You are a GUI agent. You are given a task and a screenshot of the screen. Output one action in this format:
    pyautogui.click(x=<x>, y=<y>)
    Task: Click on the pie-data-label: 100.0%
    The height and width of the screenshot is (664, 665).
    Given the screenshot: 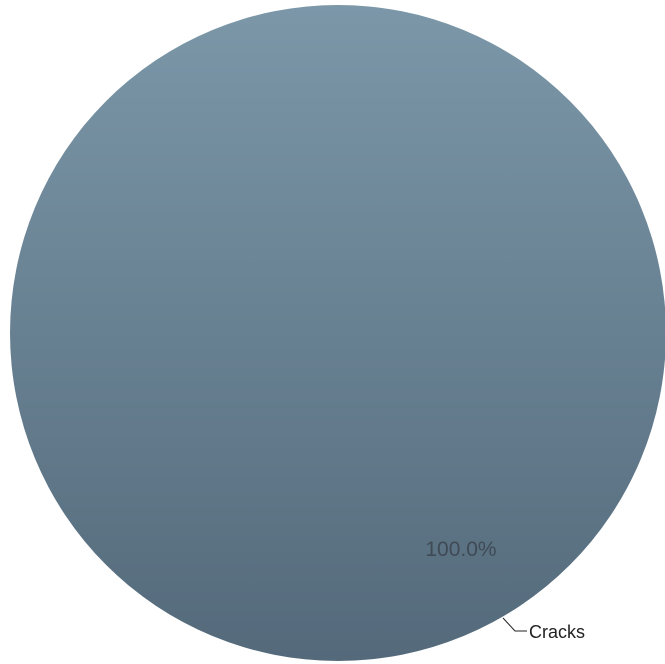 What is the action you would take?
    pyautogui.click(x=460, y=549)
    